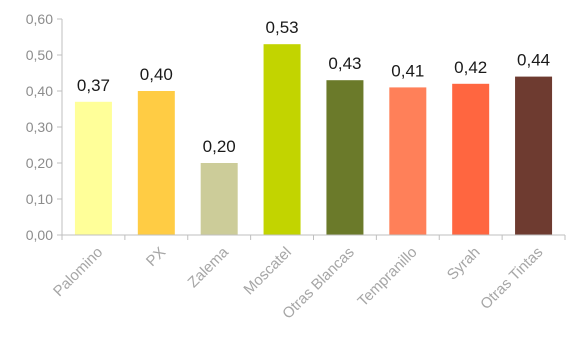 This screenshot has height=338, width=572. What do you see at coordinates (39, 235) in the screenshot?
I see `y-tick-label: 0,00` at bounding box center [39, 235].